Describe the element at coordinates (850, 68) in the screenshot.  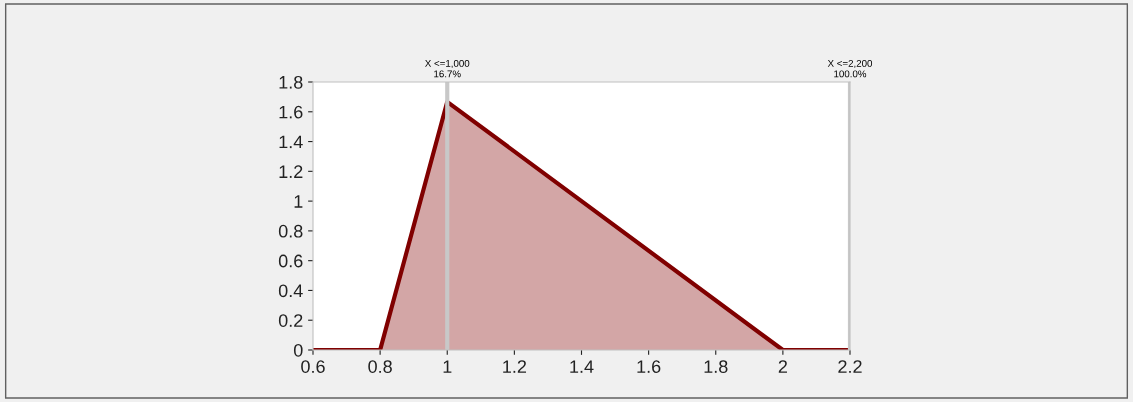
I see `ref-line-label: X <=2,200 100.0%` at that location.